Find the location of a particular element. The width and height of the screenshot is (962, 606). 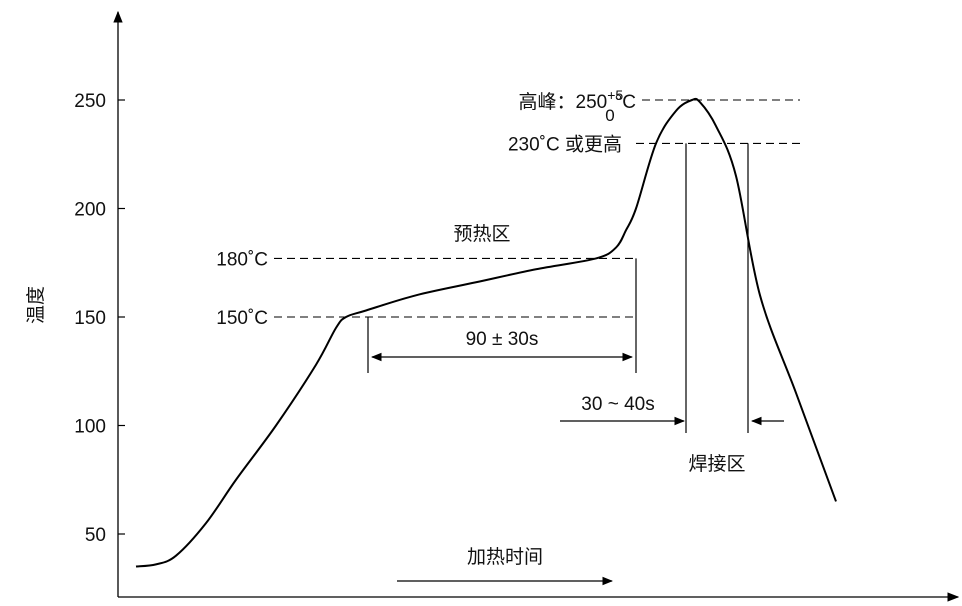

y-tick-label: 150 is located at coordinates (90, 318).